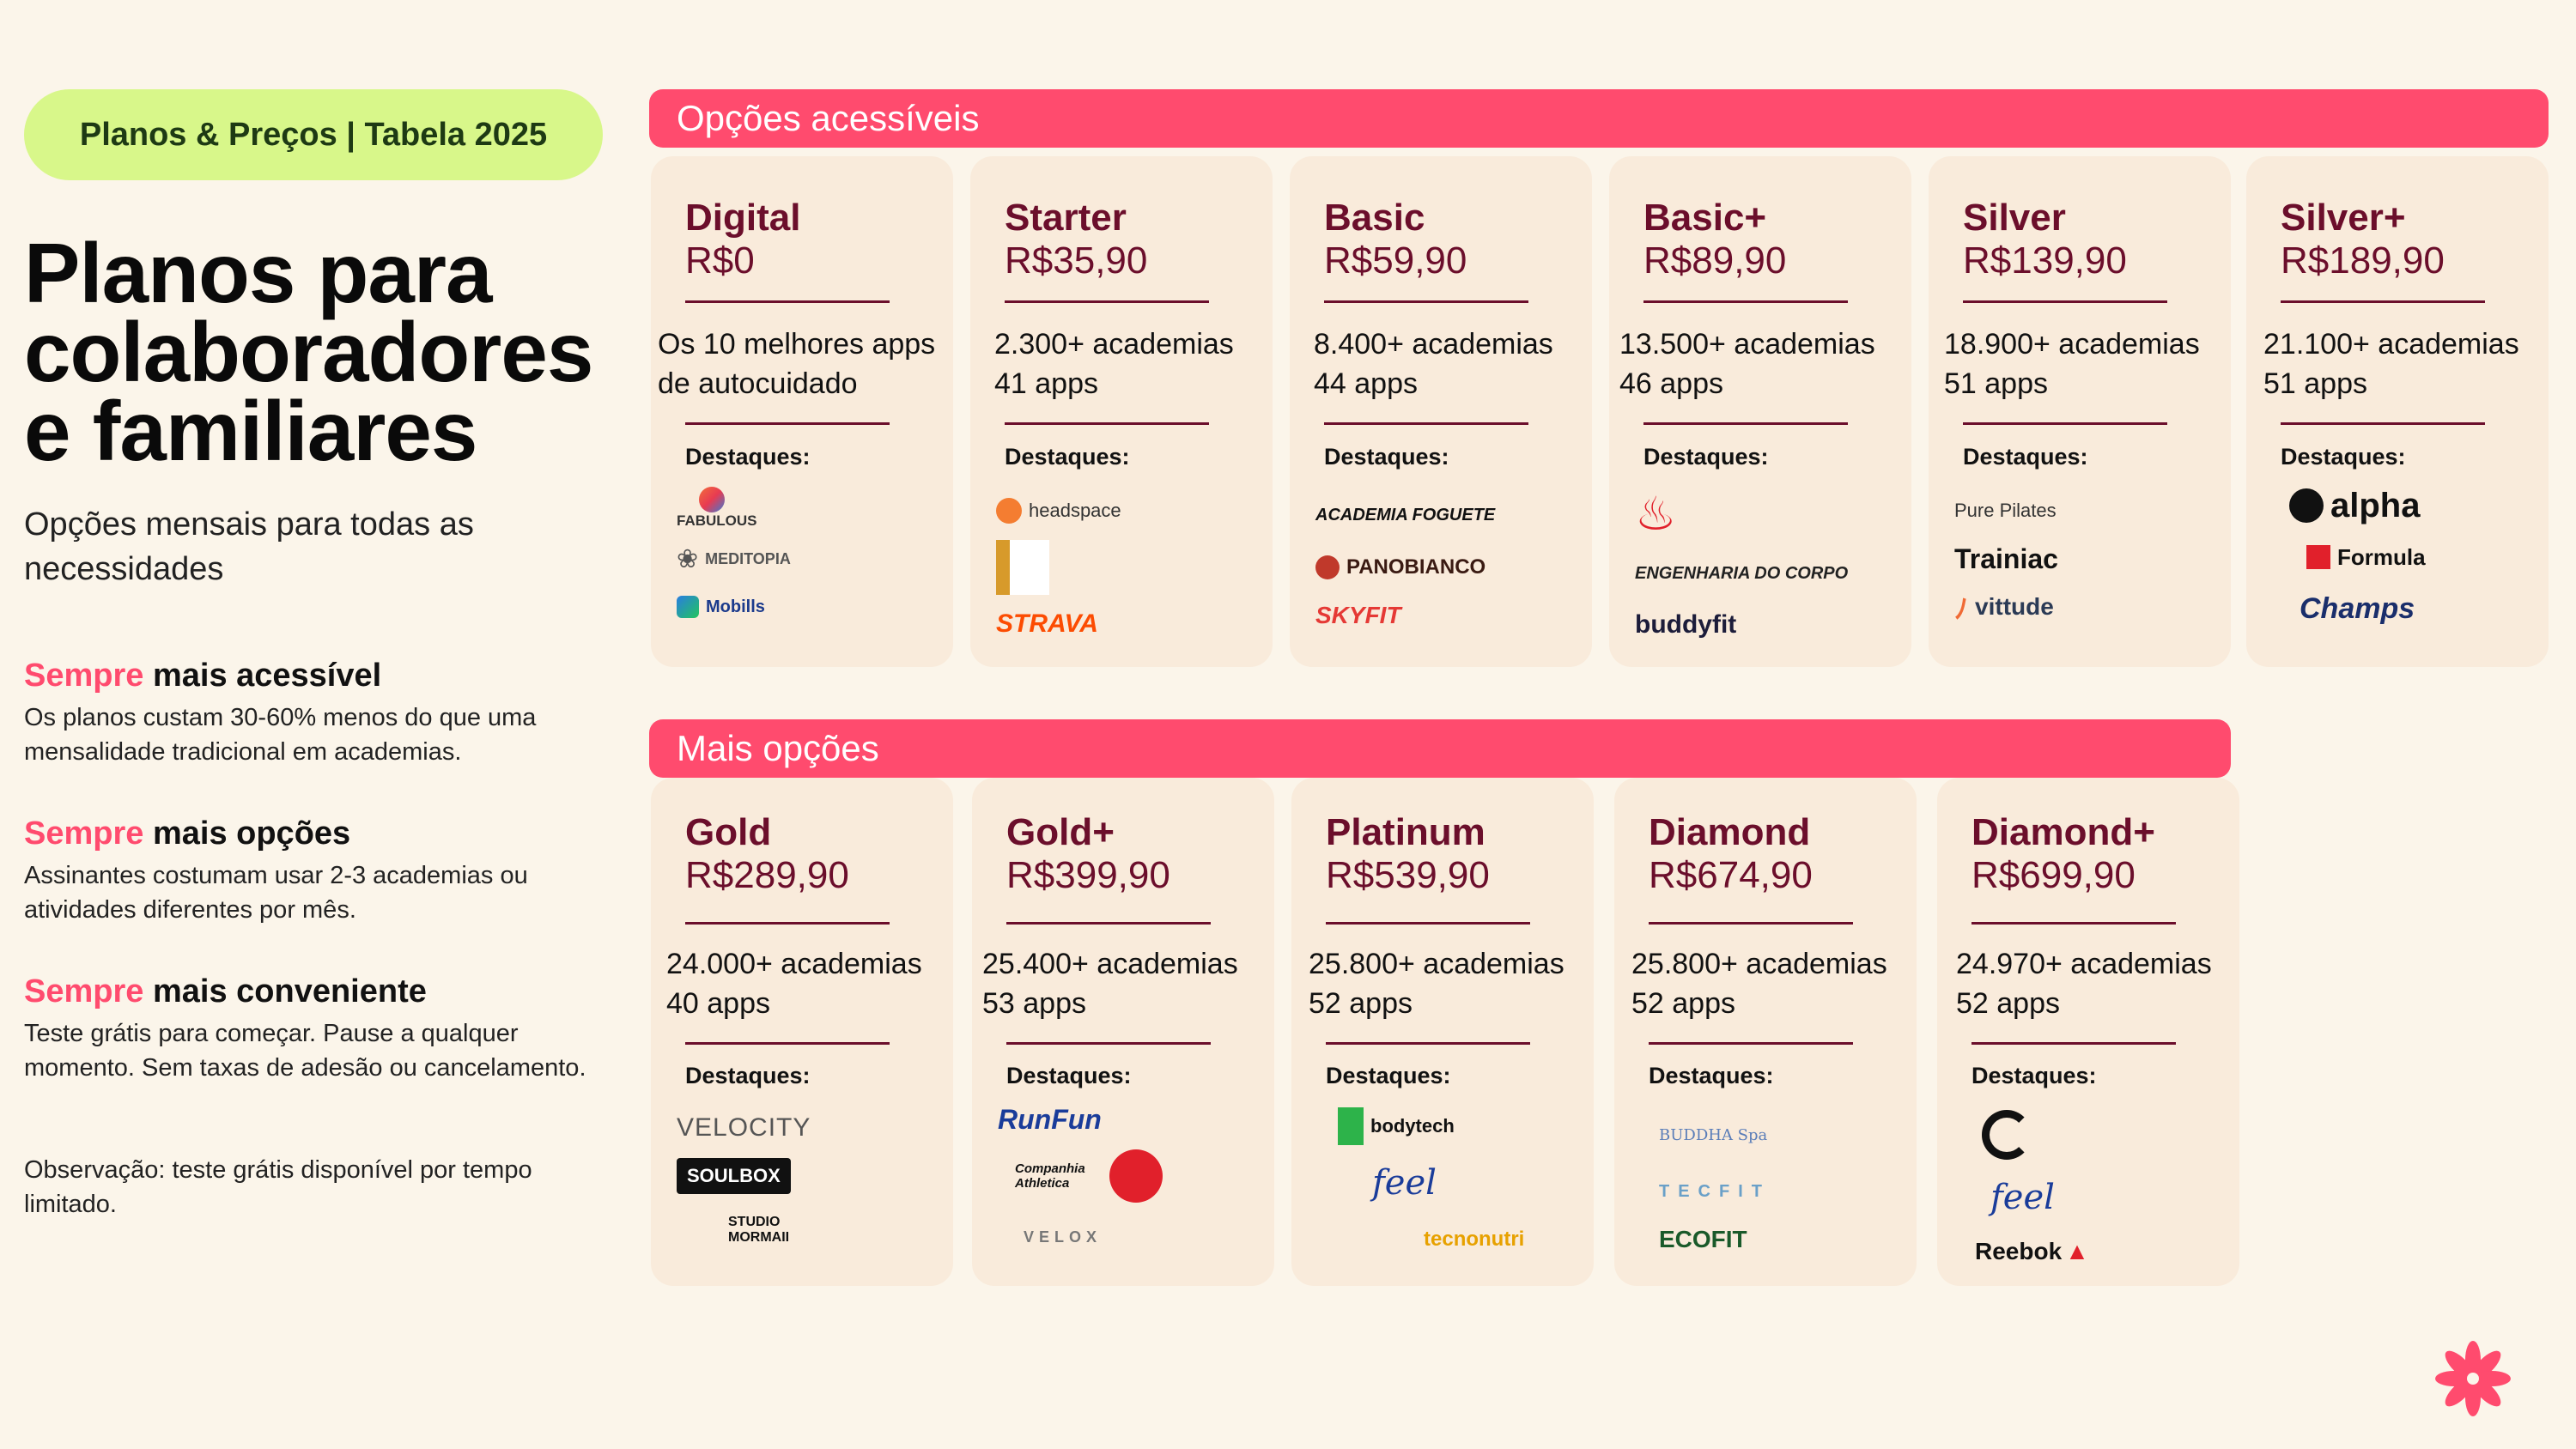  What do you see at coordinates (2084, 964) in the screenshot?
I see `desc-line-1: 24.970+ academias` at bounding box center [2084, 964].